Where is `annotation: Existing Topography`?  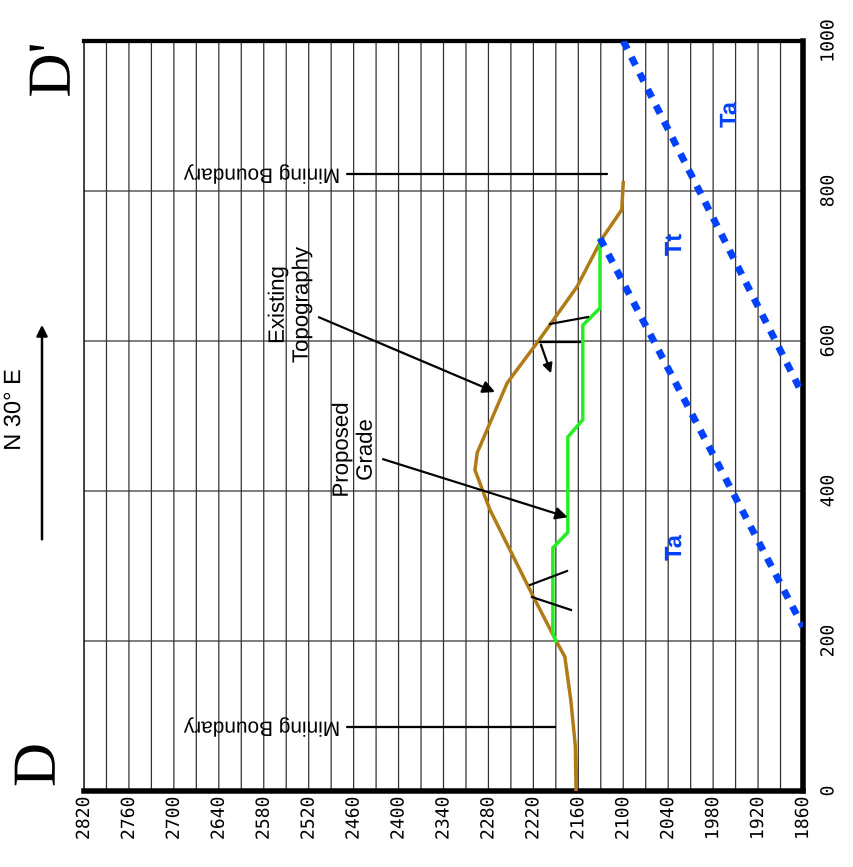
annotation: Existing Topography is located at coordinates (290, 304).